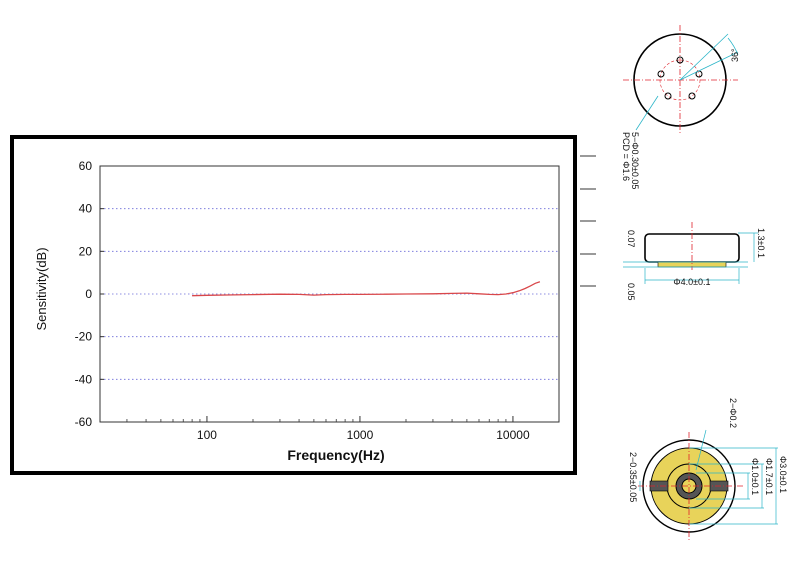 The image size is (800, 561). What do you see at coordinates (680, 80) in the screenshot?
I see `pcd-circle` at bounding box center [680, 80].